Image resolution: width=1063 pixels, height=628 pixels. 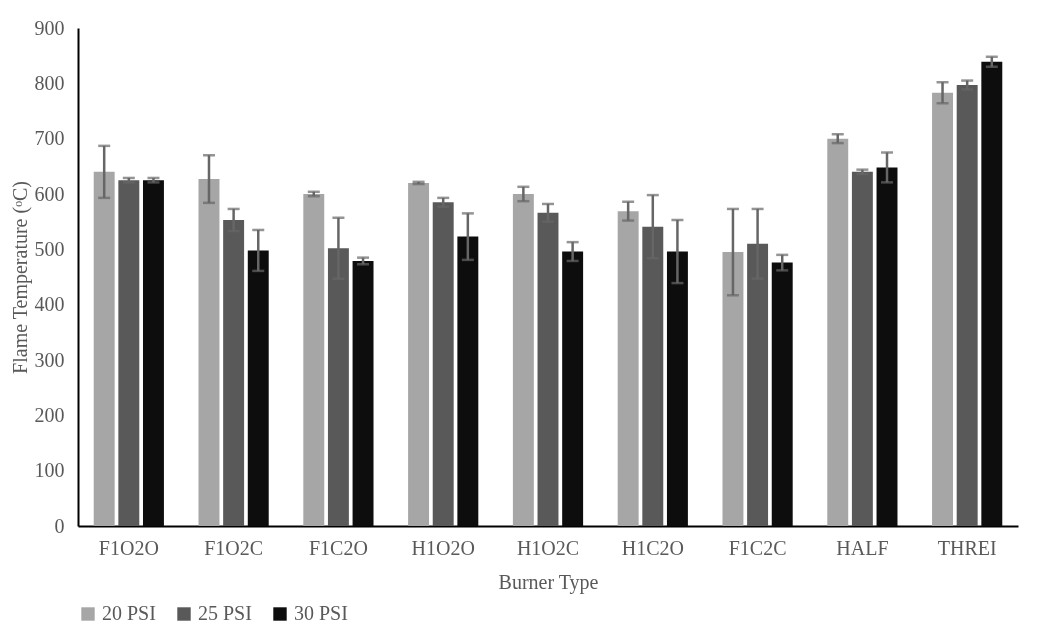 What do you see at coordinates (234, 547) in the screenshot?
I see `x-tick-label: F1O2C` at bounding box center [234, 547].